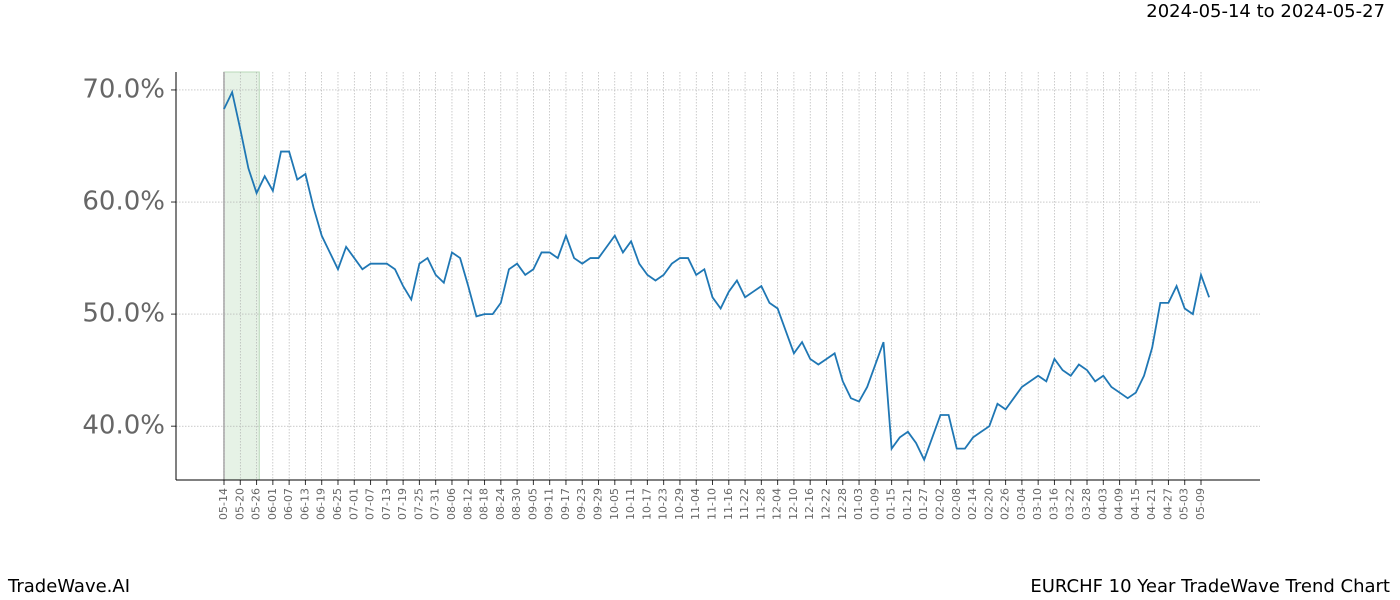  I want to click on x-tick-label: 09-29, so click(598, 504).